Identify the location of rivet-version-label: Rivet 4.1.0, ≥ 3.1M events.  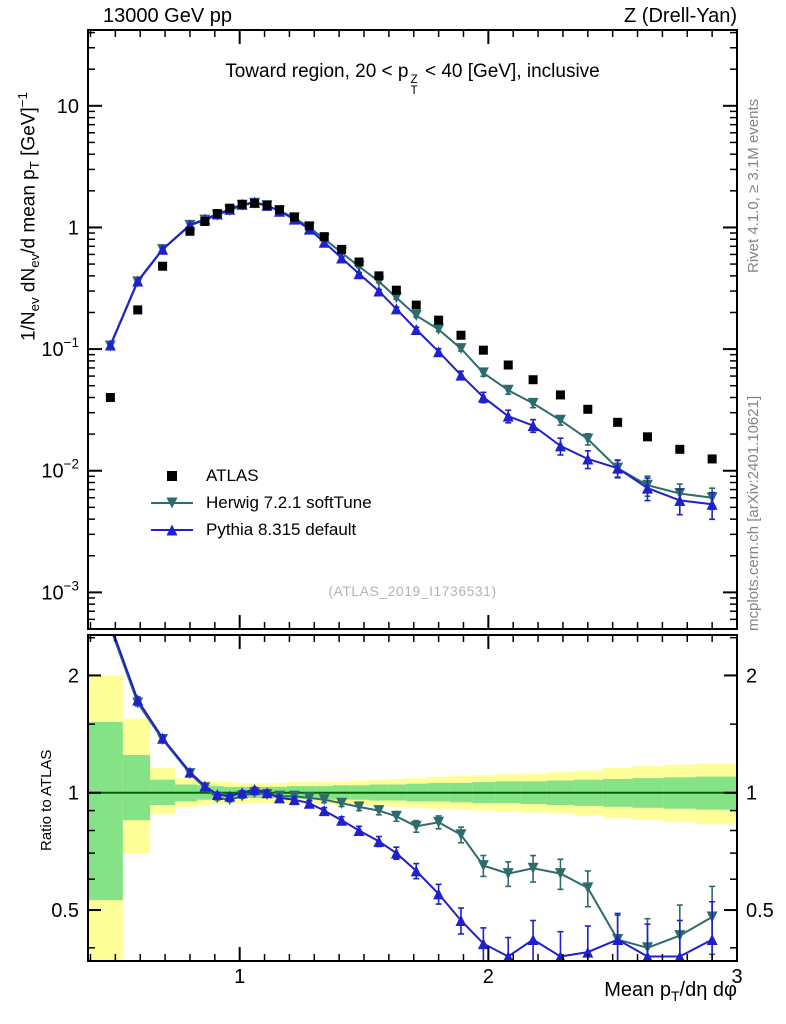
(753, 185).